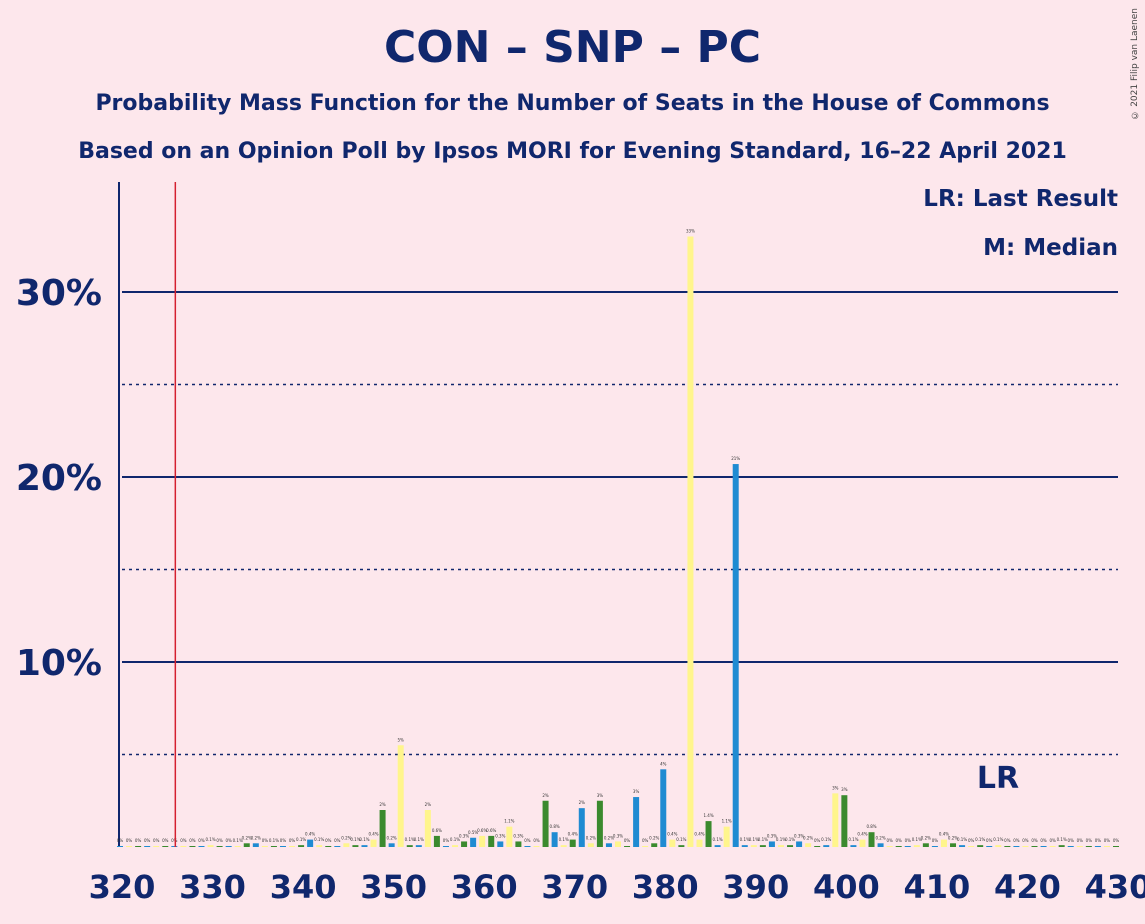 The image size is (1145, 924). Describe the element at coordinates (835, 787) in the screenshot. I see `bar-value-label: 3%` at that location.